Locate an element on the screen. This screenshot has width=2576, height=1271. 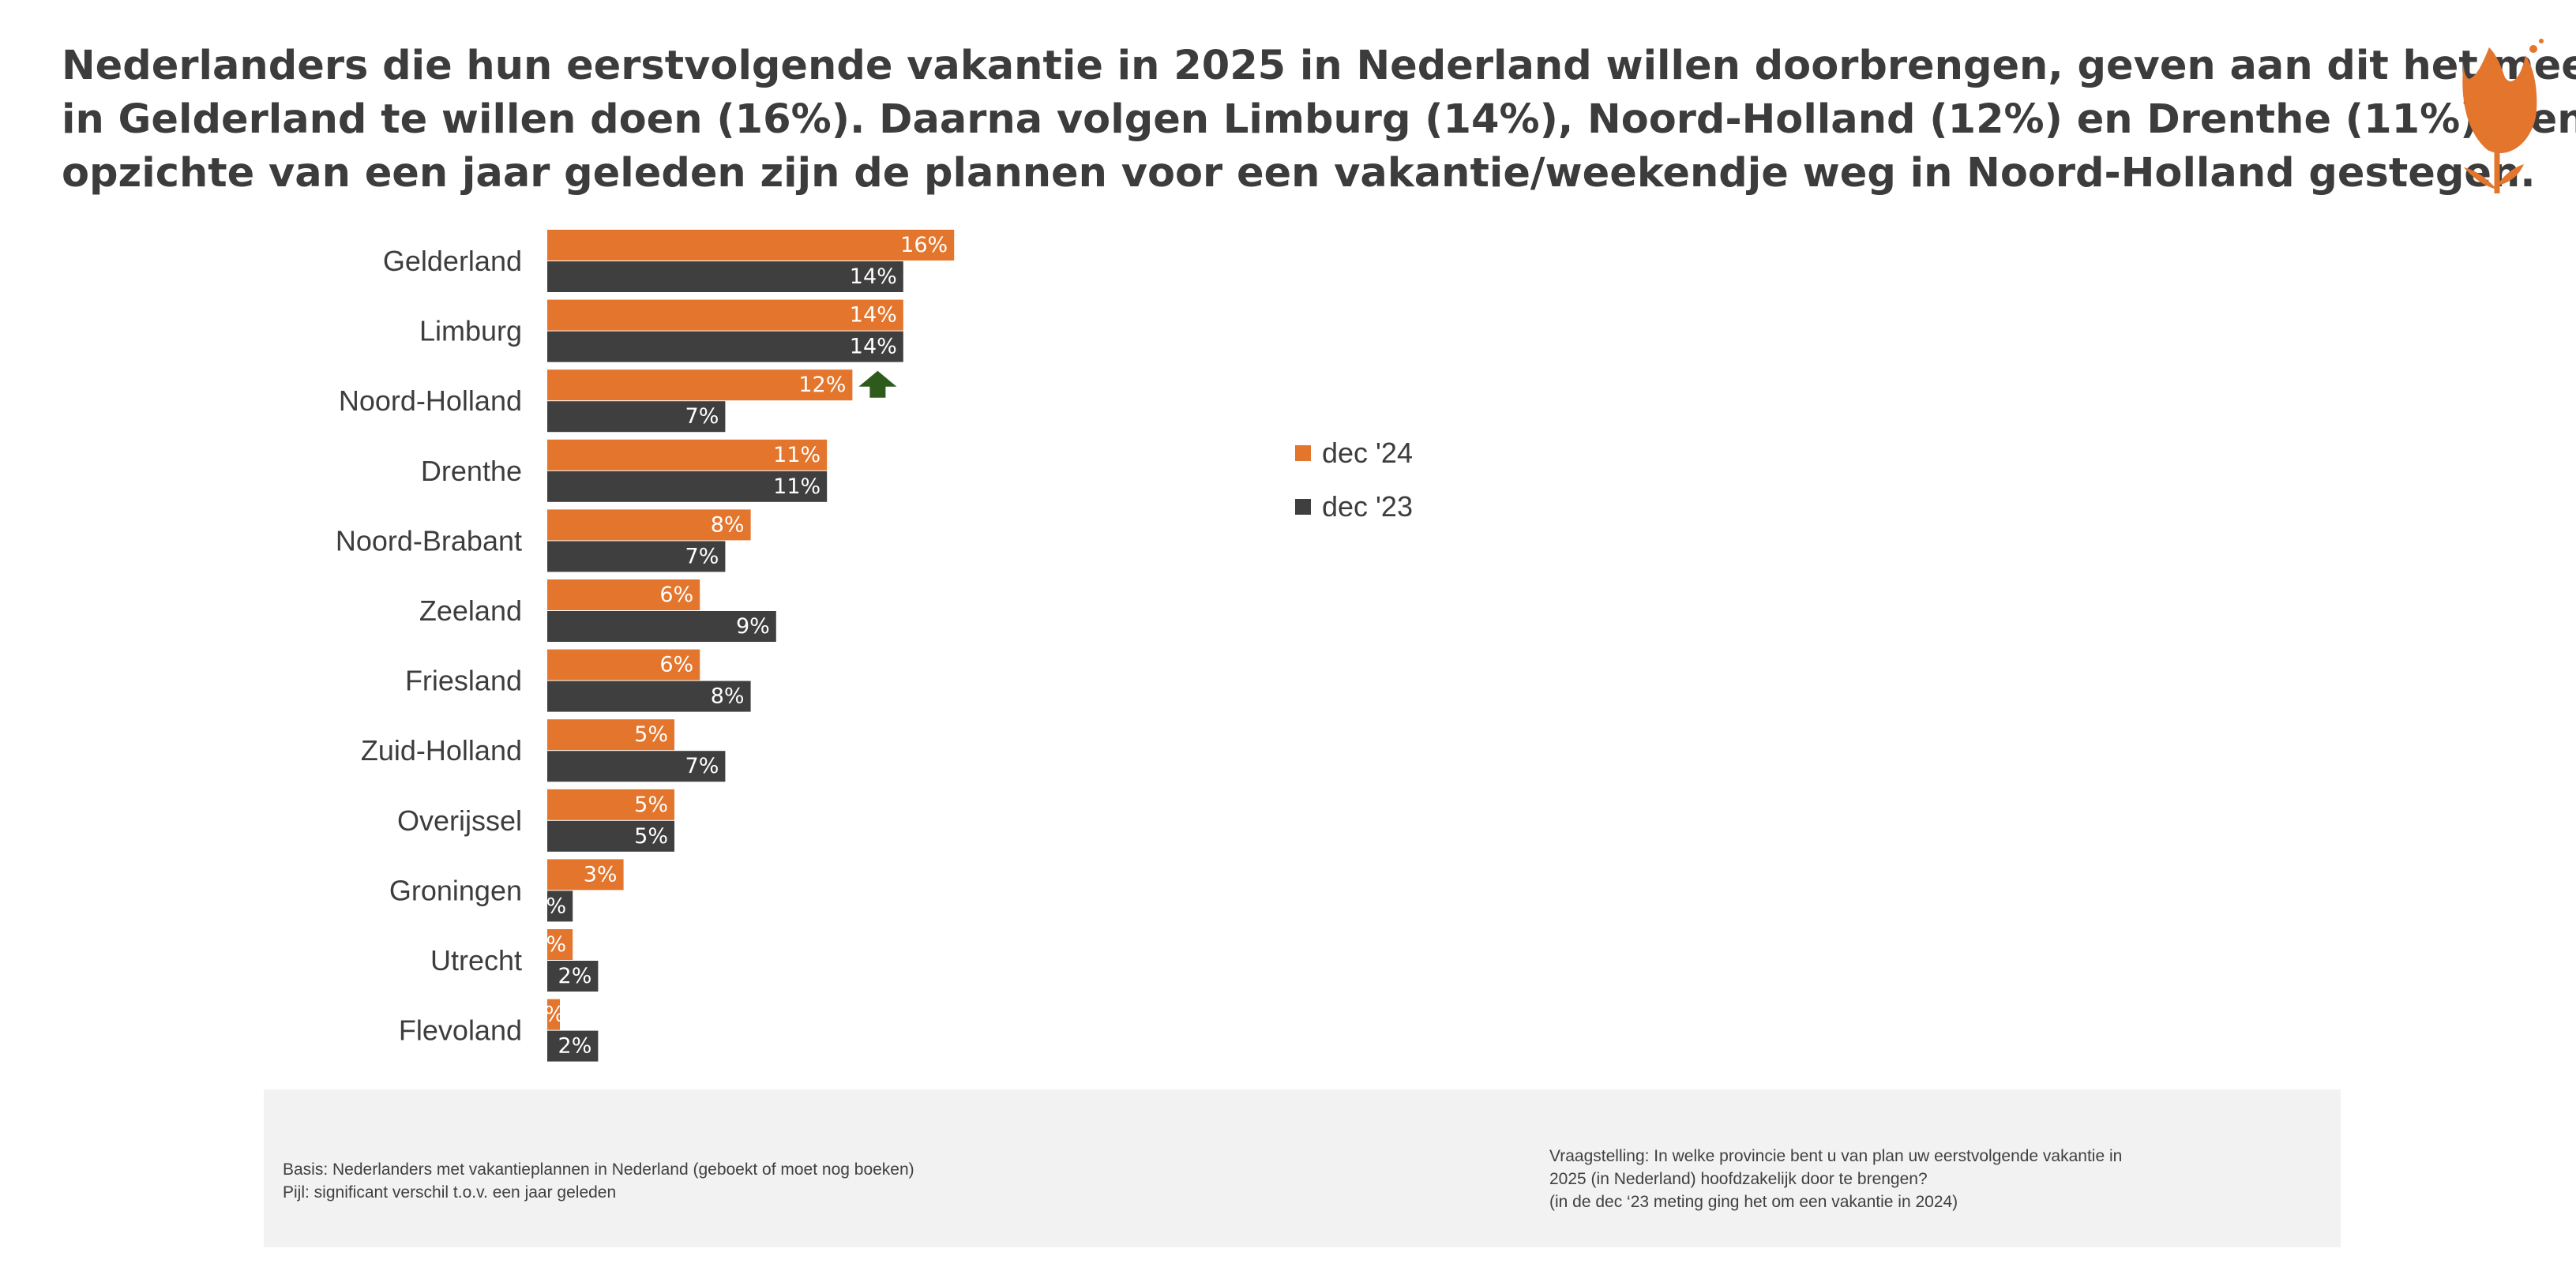
chart-legend: dec '24 dec '23 is located at coordinates (1354, 480).